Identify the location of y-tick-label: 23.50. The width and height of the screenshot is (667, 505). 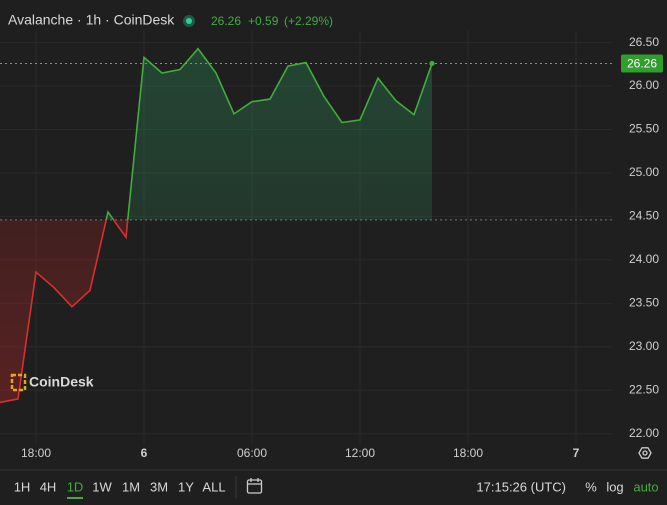
(644, 303).